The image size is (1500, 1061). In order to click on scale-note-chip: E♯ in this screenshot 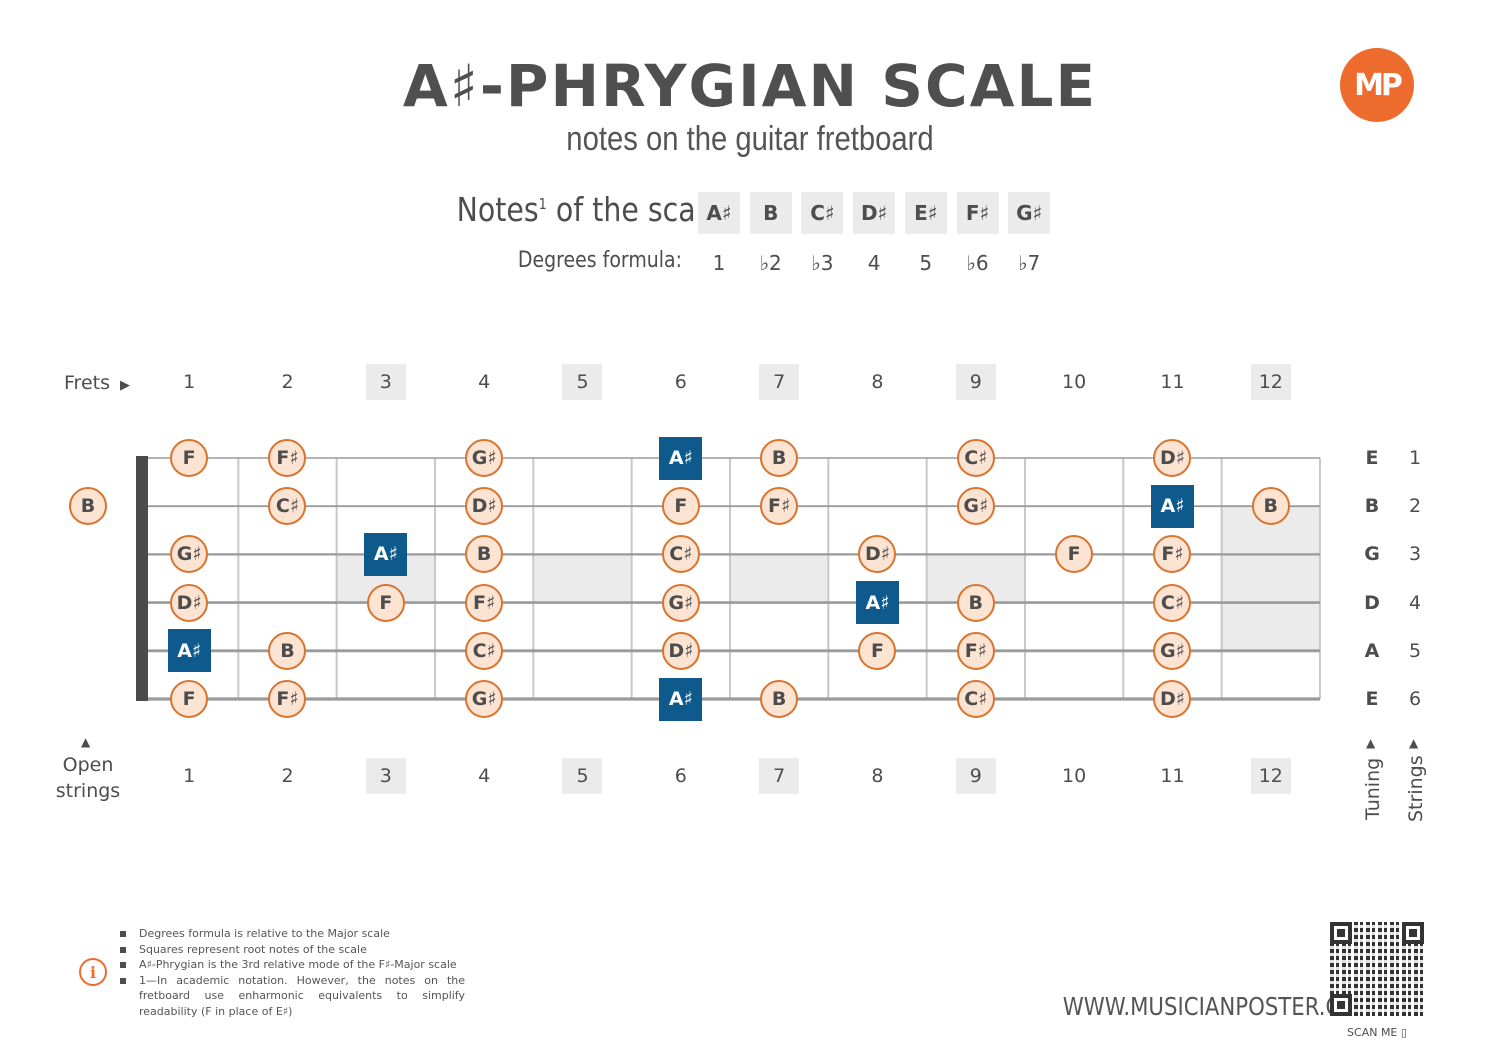, I will do `click(925, 213)`.